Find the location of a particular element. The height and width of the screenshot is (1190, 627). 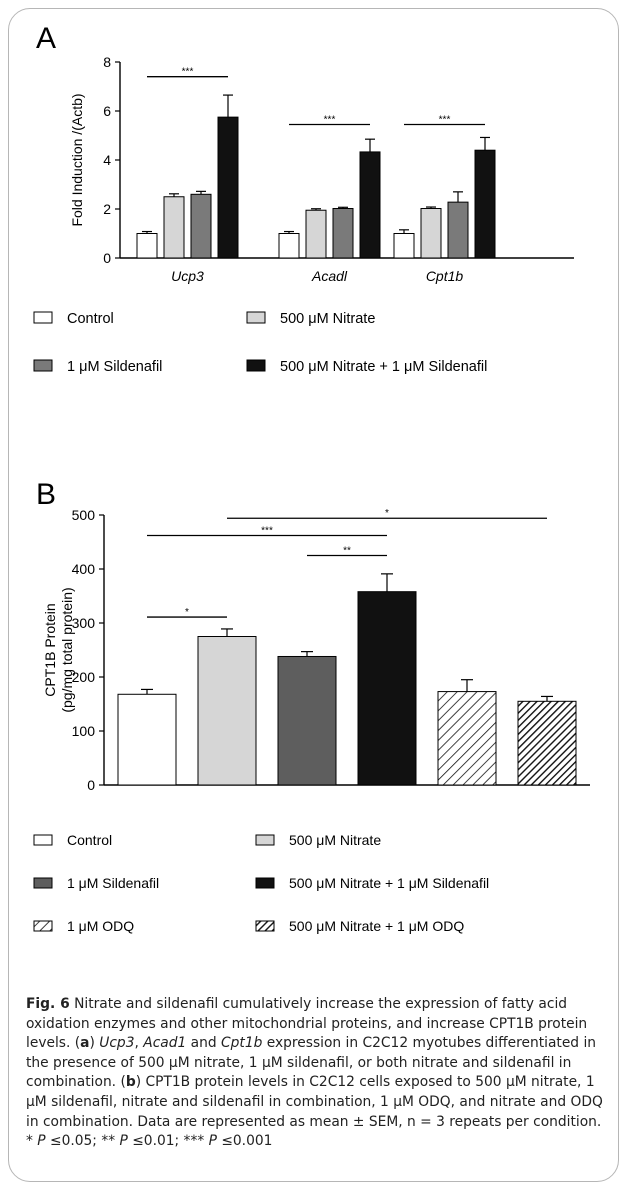

y-axis-label-line-2: (pg/mg total protein) is located at coordinates (67, 649).